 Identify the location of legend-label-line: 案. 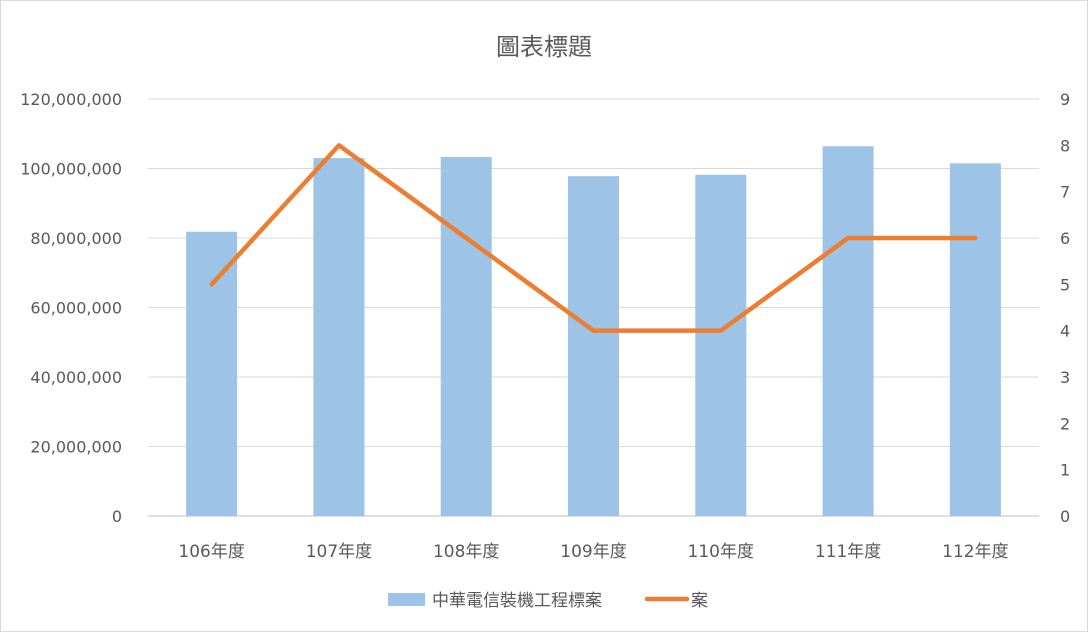
(699, 601).